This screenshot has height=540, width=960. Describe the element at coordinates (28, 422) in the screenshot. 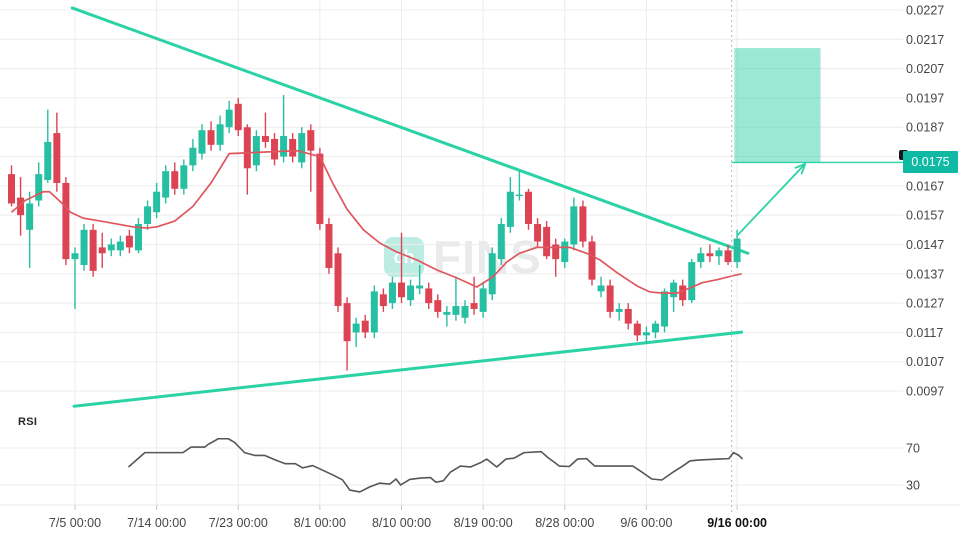

I see `rsi-panel-label: RSI` at that location.